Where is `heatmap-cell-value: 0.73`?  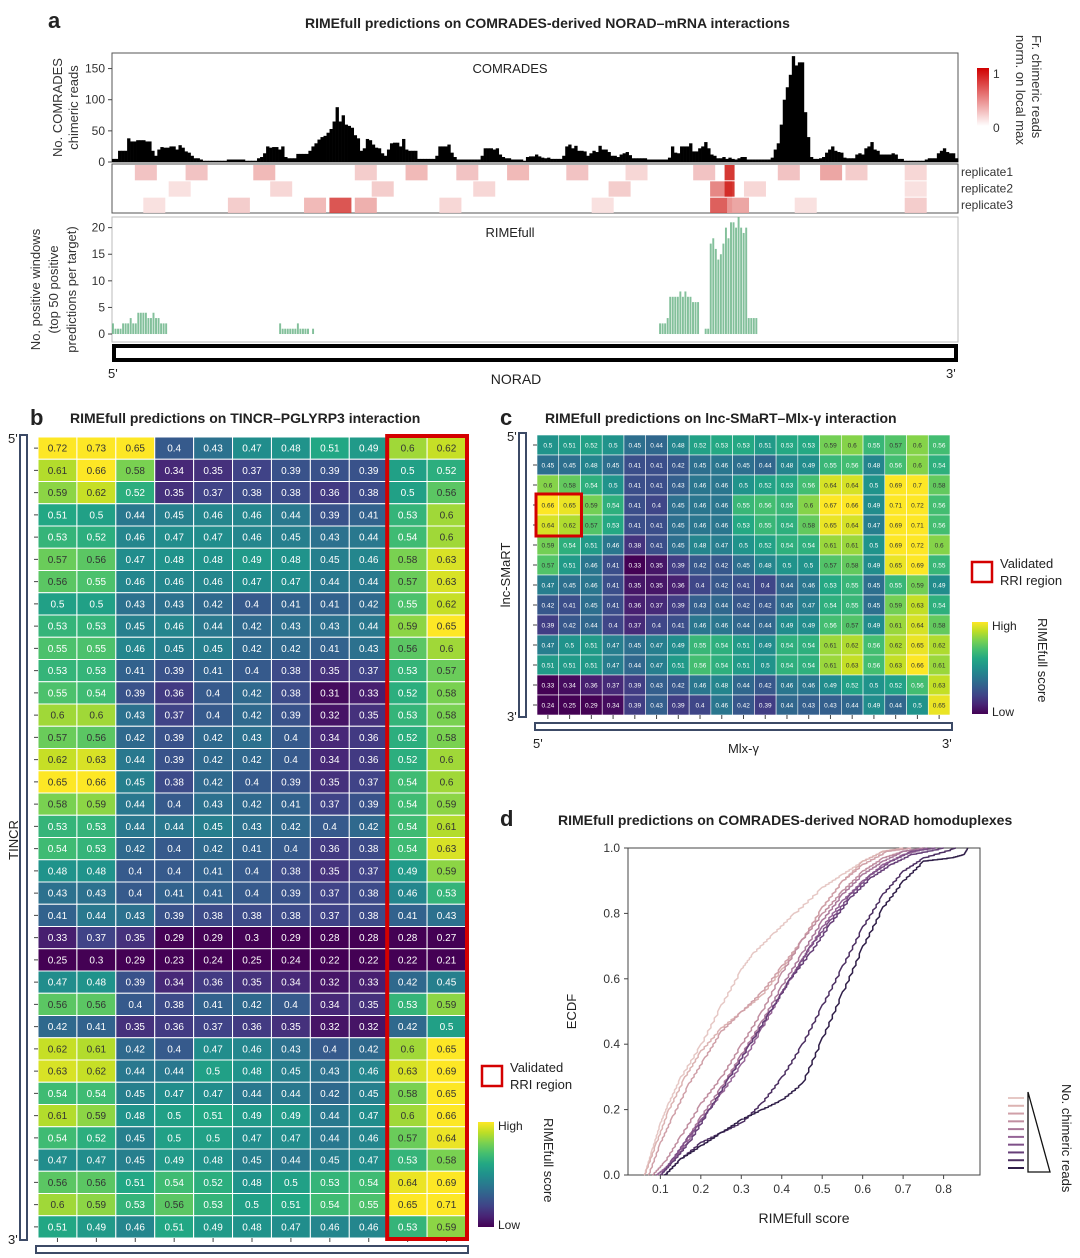
heatmap-cell-value: 0.73 is located at coordinates (97, 449).